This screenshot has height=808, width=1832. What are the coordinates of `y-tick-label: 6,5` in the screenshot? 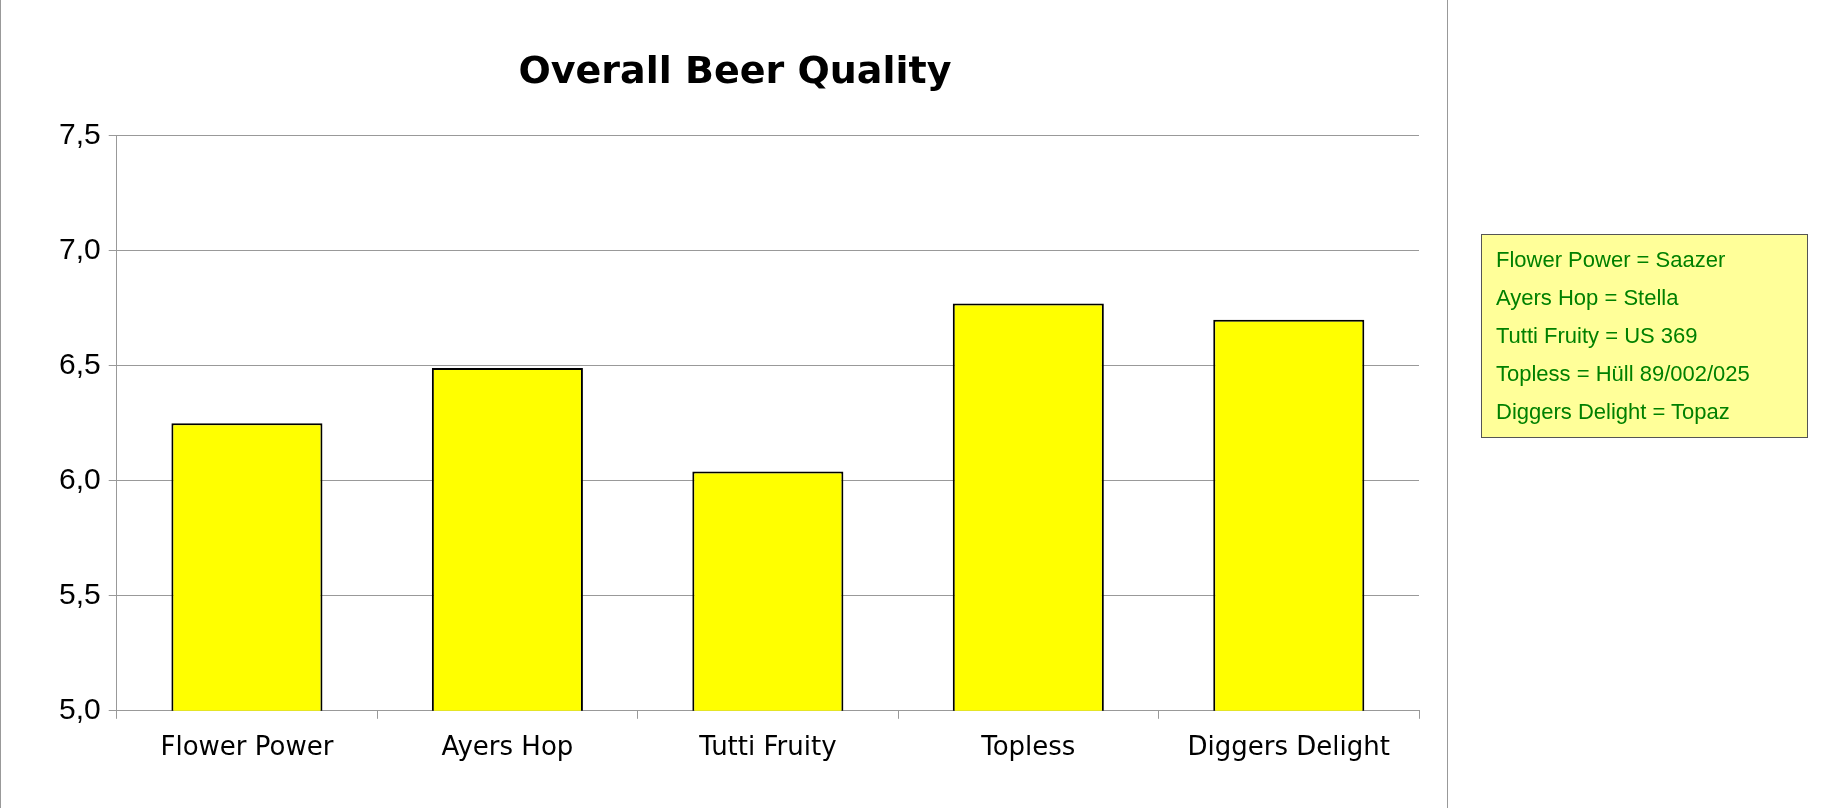 It's located at (79, 363).